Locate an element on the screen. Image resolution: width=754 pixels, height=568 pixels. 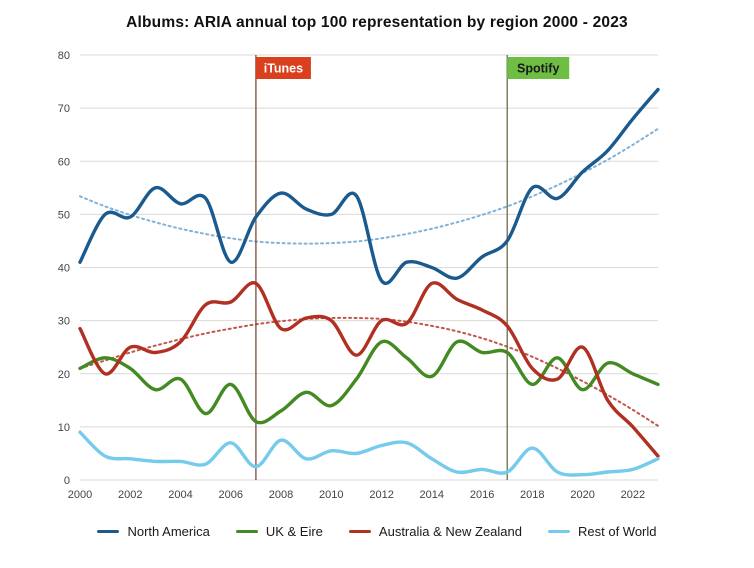
svg-text: 20 is located at coordinates (64, 375).